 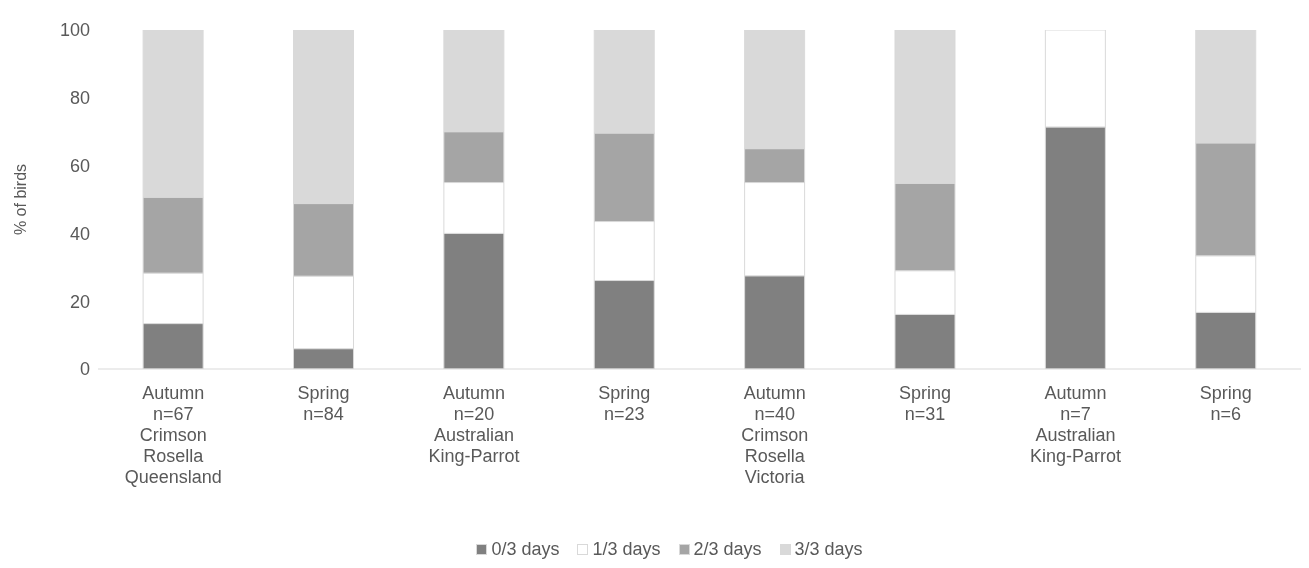 What do you see at coordinates (1075, 424) in the screenshot?
I see `x-tick-label: Autumn n=7 Australian King-Parrot` at bounding box center [1075, 424].